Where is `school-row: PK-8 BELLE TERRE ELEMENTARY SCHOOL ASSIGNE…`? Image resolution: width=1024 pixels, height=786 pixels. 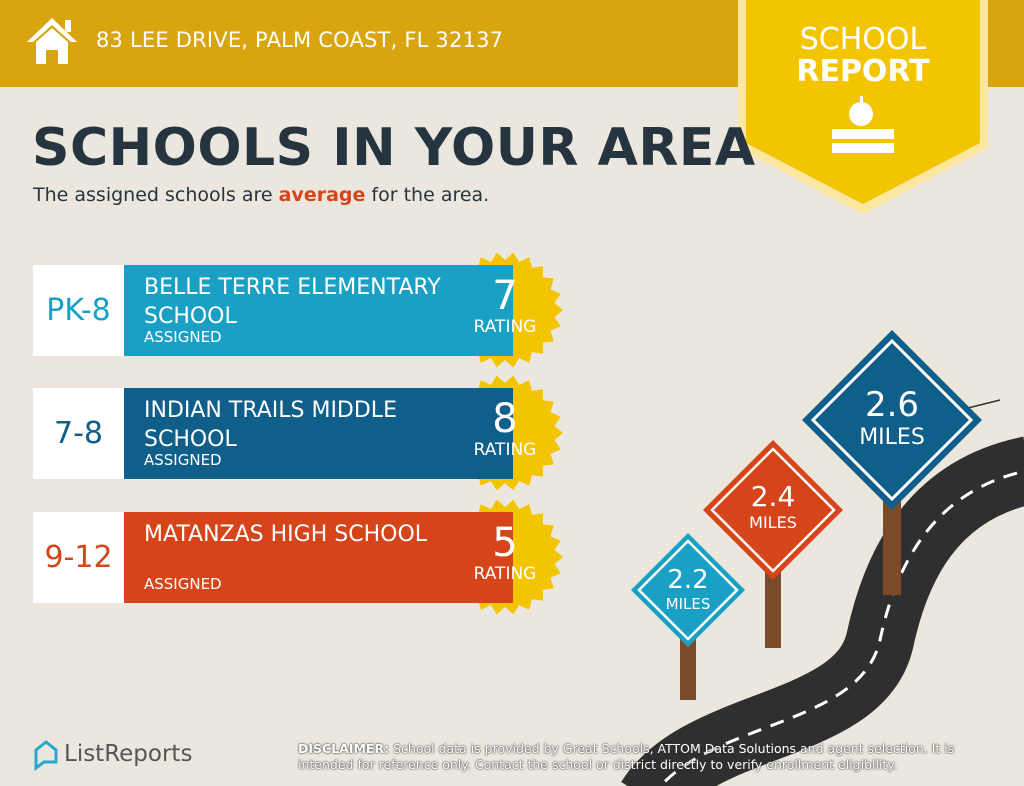 school-row: PK-8 BELLE TERRE ELEMENTARY SCHOOL ASSIGNE… is located at coordinates (273, 310).